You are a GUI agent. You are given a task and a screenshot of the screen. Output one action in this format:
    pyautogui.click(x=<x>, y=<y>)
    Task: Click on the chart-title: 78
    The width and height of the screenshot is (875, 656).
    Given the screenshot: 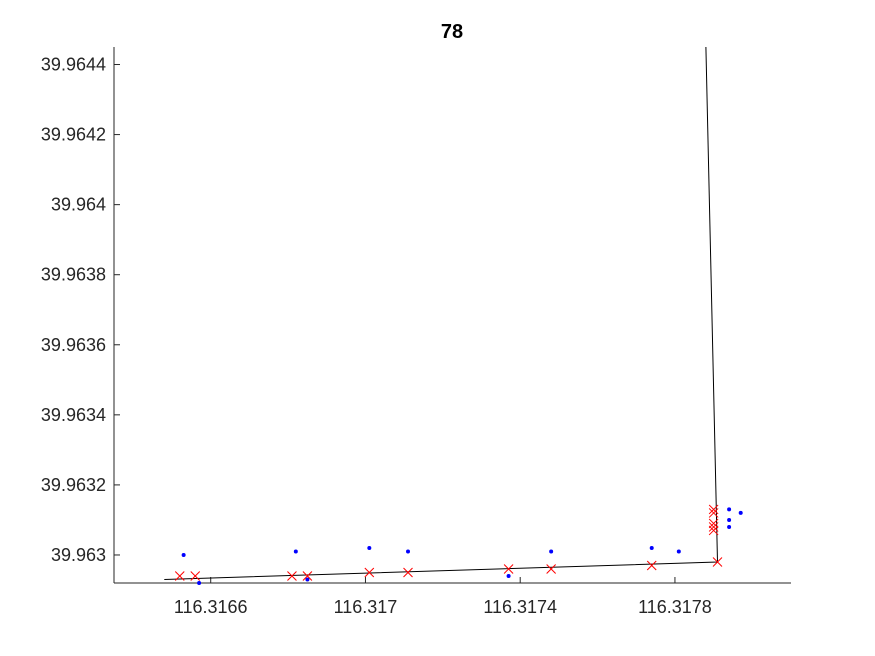 What is the action you would take?
    pyautogui.click(x=452, y=32)
    